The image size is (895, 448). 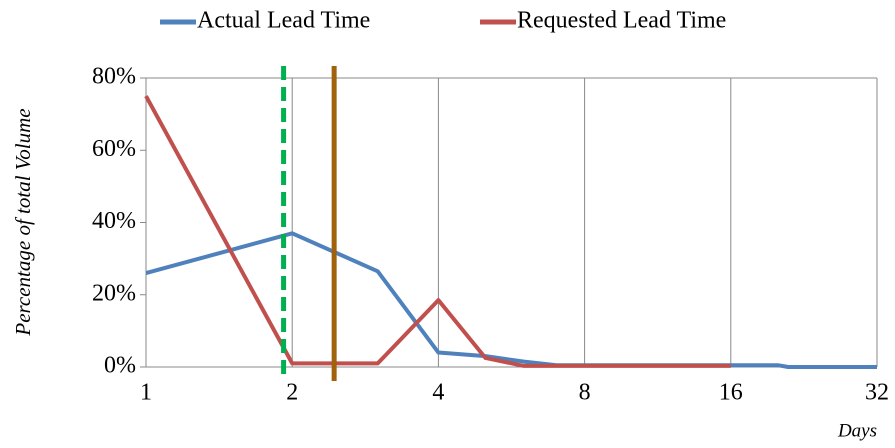 What do you see at coordinates (120, 366) in the screenshot?
I see `y-tick-label: 0%` at bounding box center [120, 366].